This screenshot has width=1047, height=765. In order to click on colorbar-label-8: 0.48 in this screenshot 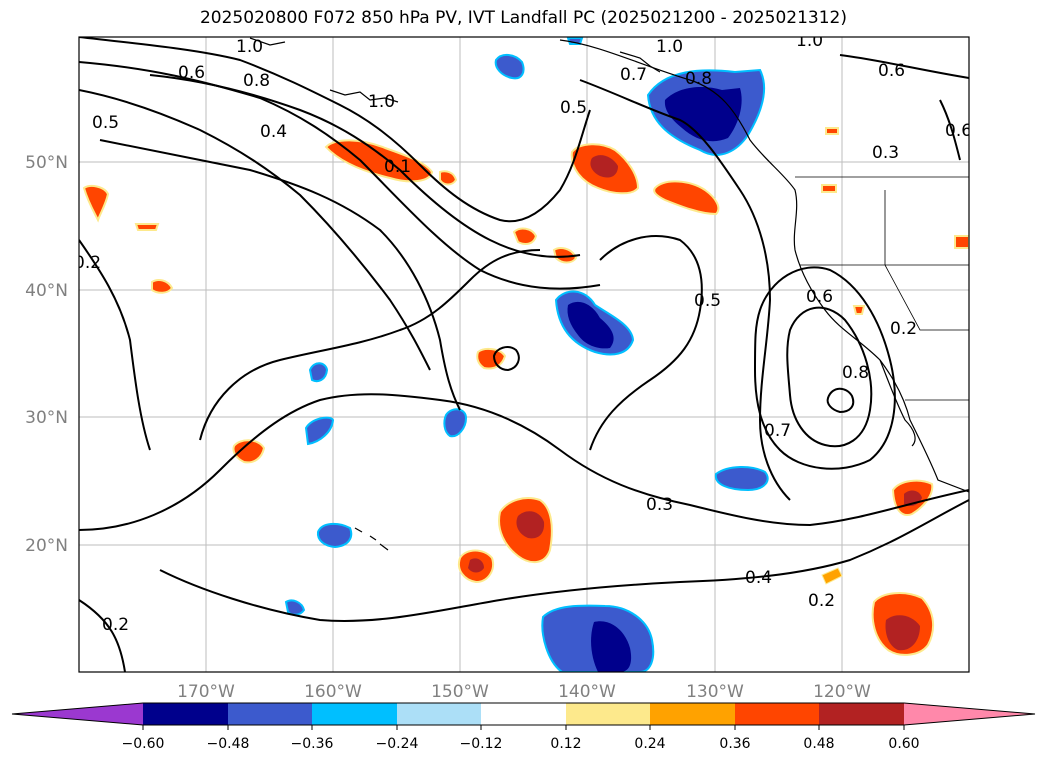, I will do `click(818, 744)`.